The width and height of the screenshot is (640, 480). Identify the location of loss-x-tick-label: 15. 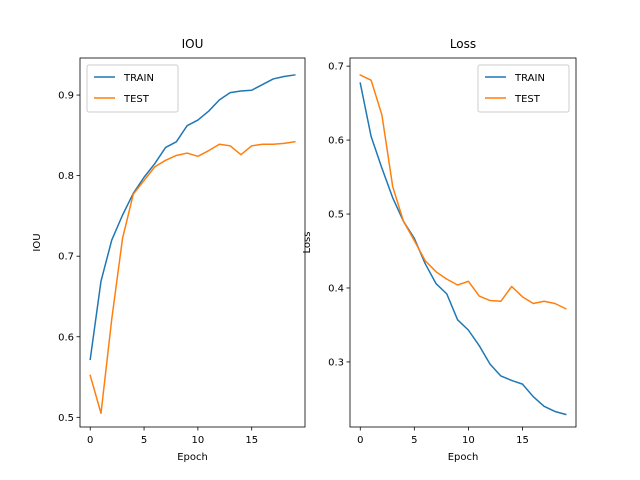
(522, 440).